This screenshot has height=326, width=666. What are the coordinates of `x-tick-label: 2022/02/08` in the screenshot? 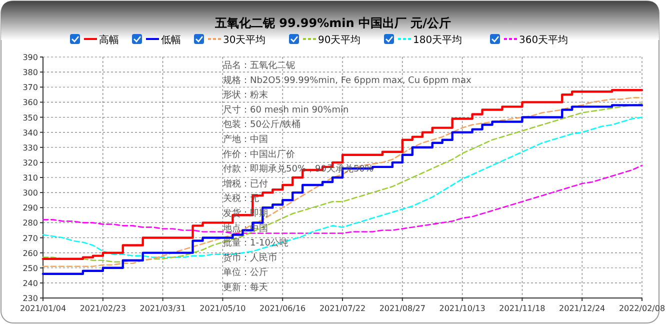 It's located at (642, 308).